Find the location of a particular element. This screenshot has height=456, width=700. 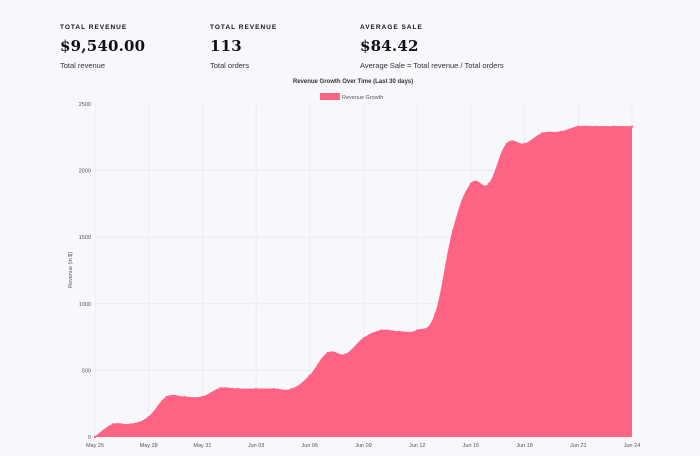

stat-title: AVERAGE SALE is located at coordinates (391, 27).